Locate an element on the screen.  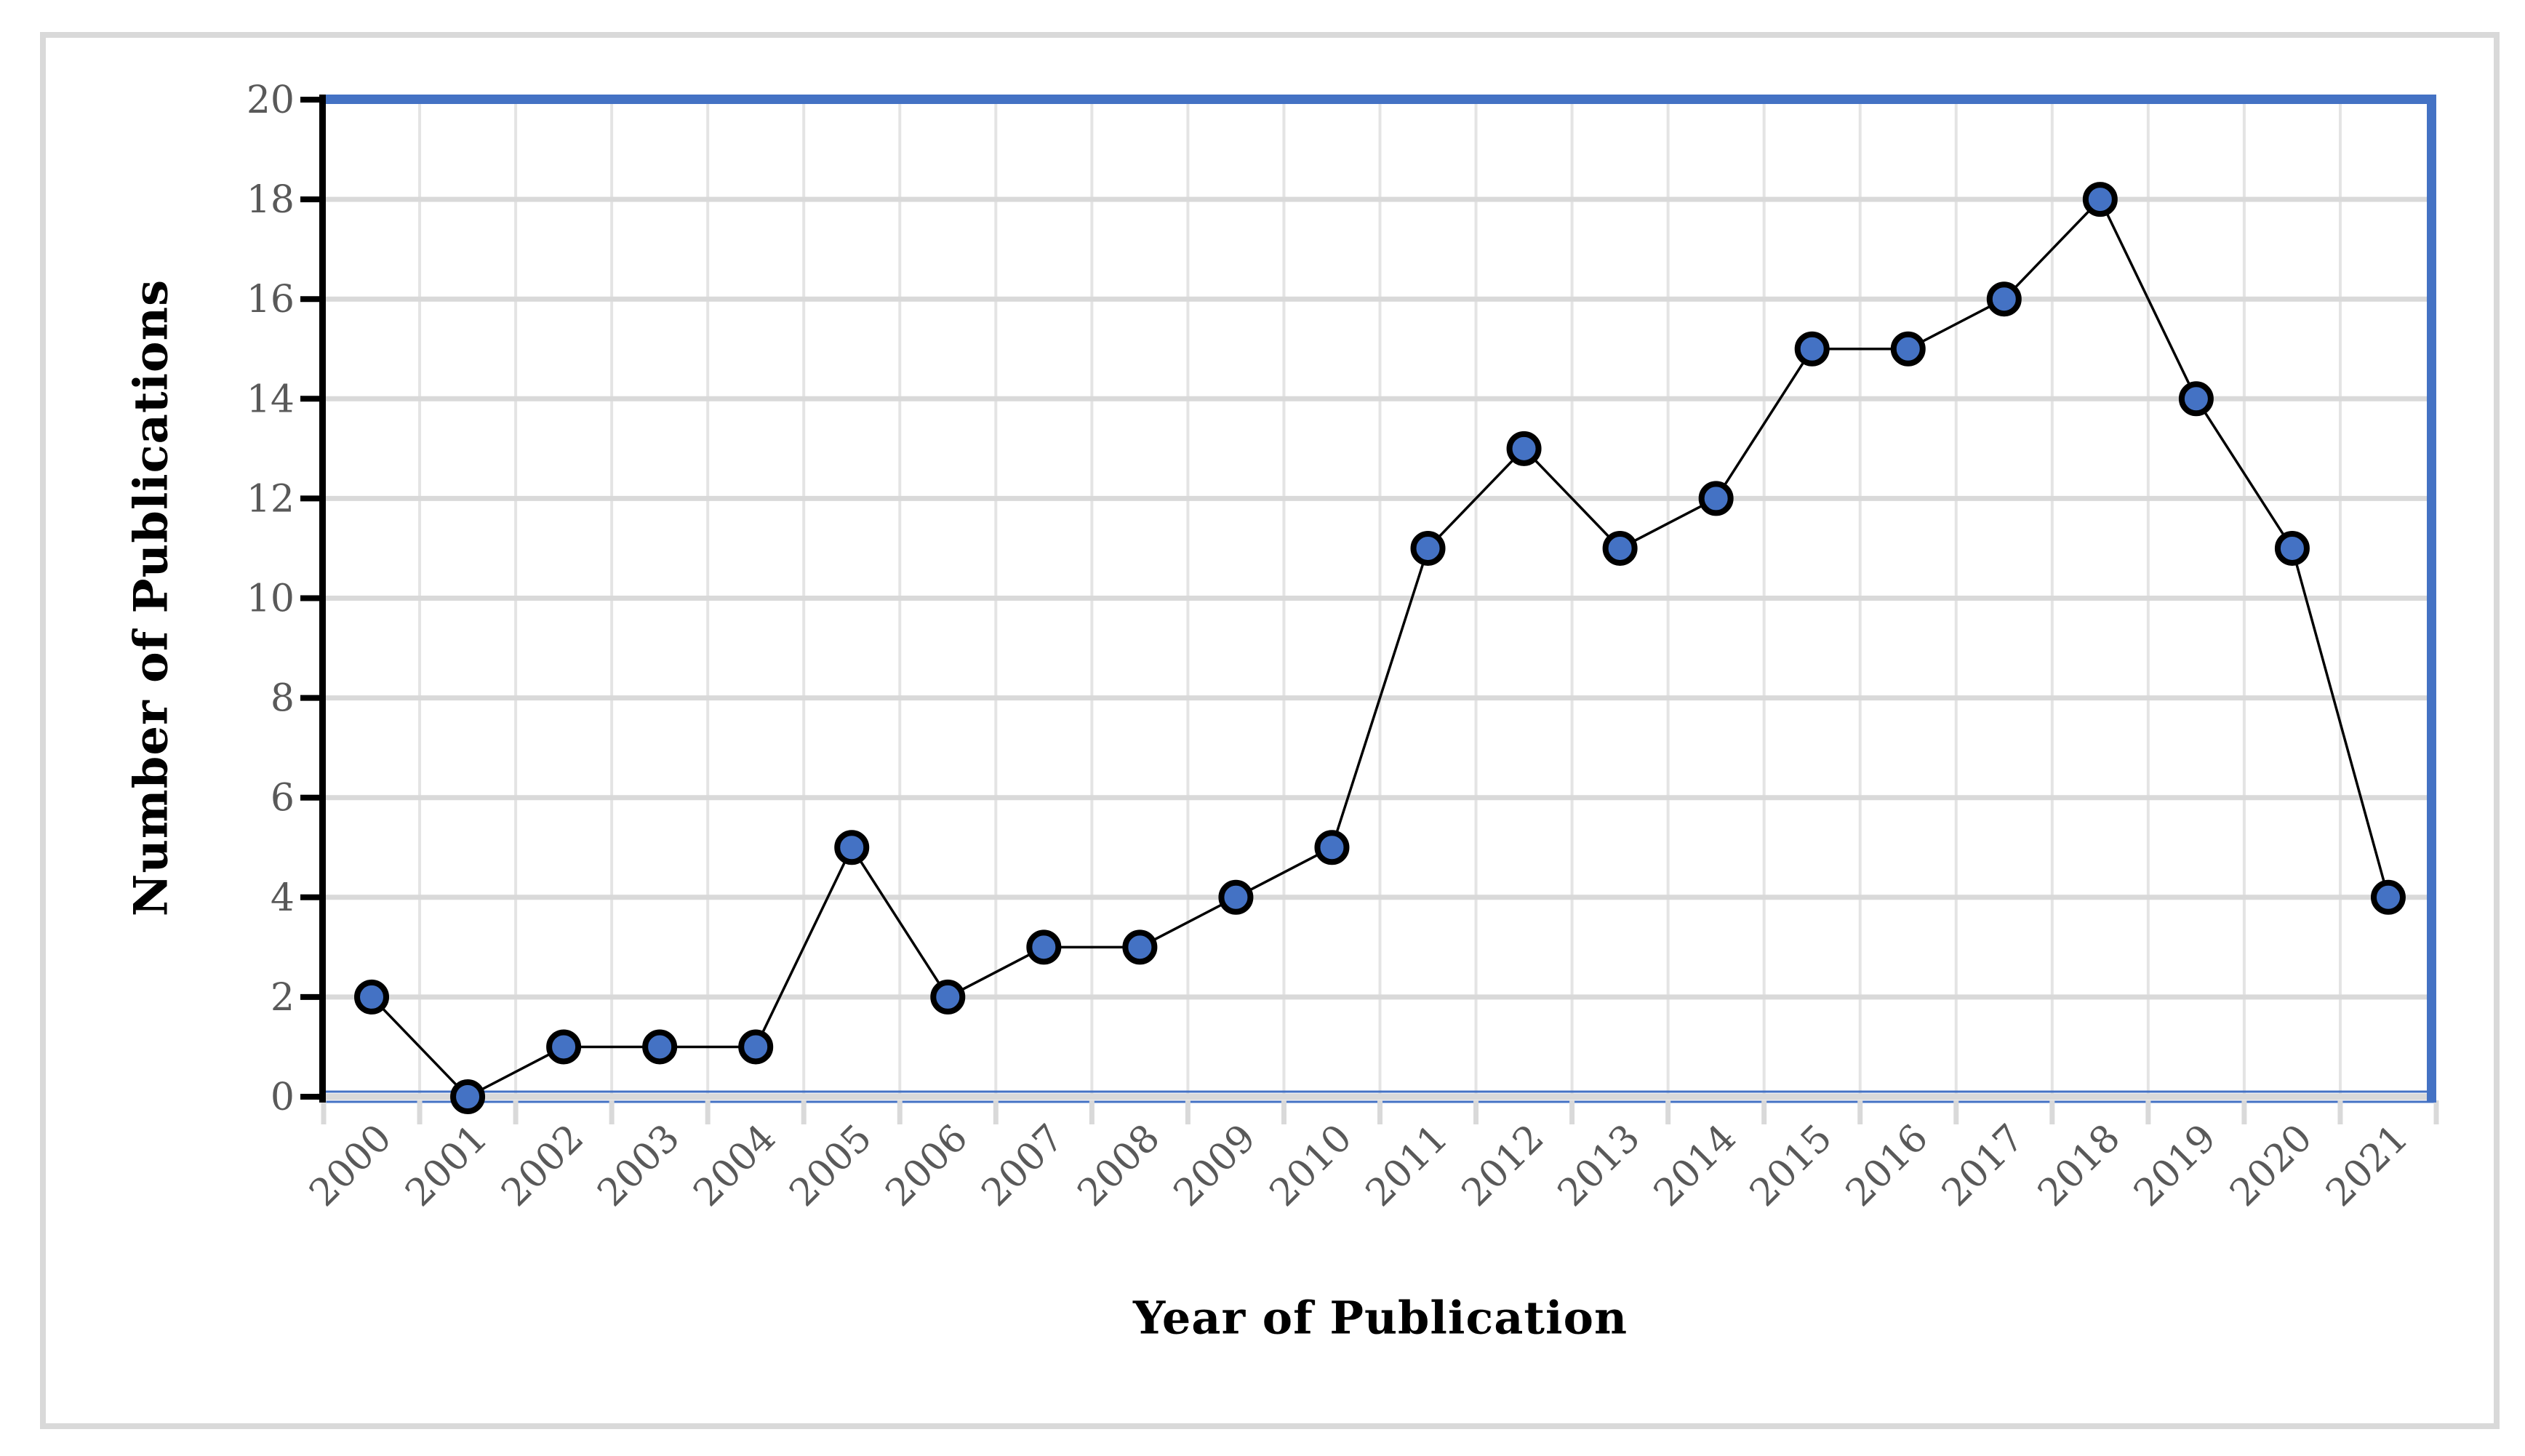
x-tick-label: 2017 is located at coordinates (1983, 1165).